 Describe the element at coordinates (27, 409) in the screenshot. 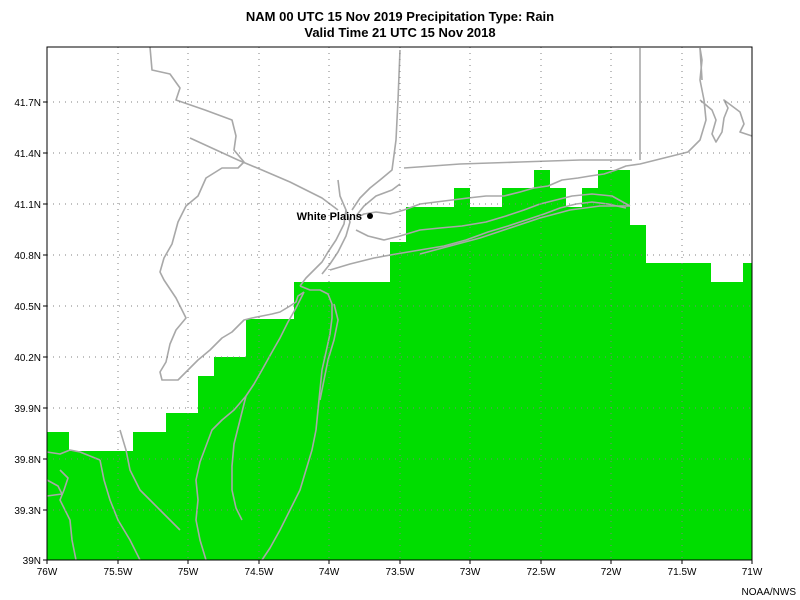

I see `lat-label: 39.9N` at that location.